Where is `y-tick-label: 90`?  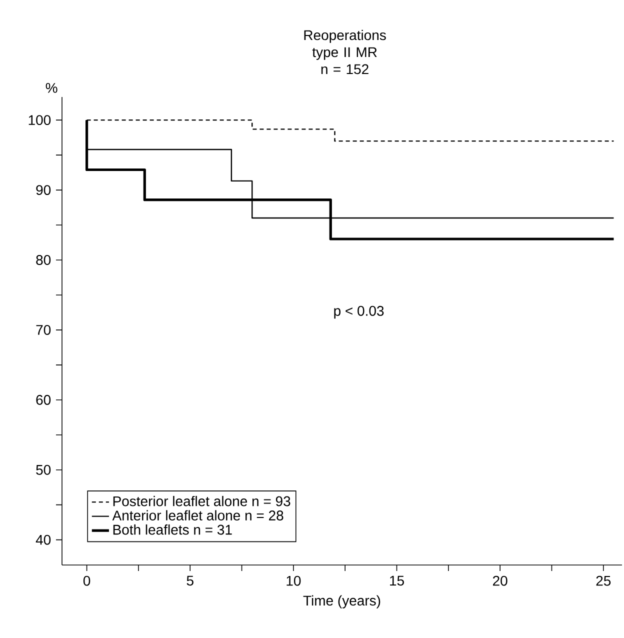
y-tick-label: 90 is located at coordinates (43, 190).